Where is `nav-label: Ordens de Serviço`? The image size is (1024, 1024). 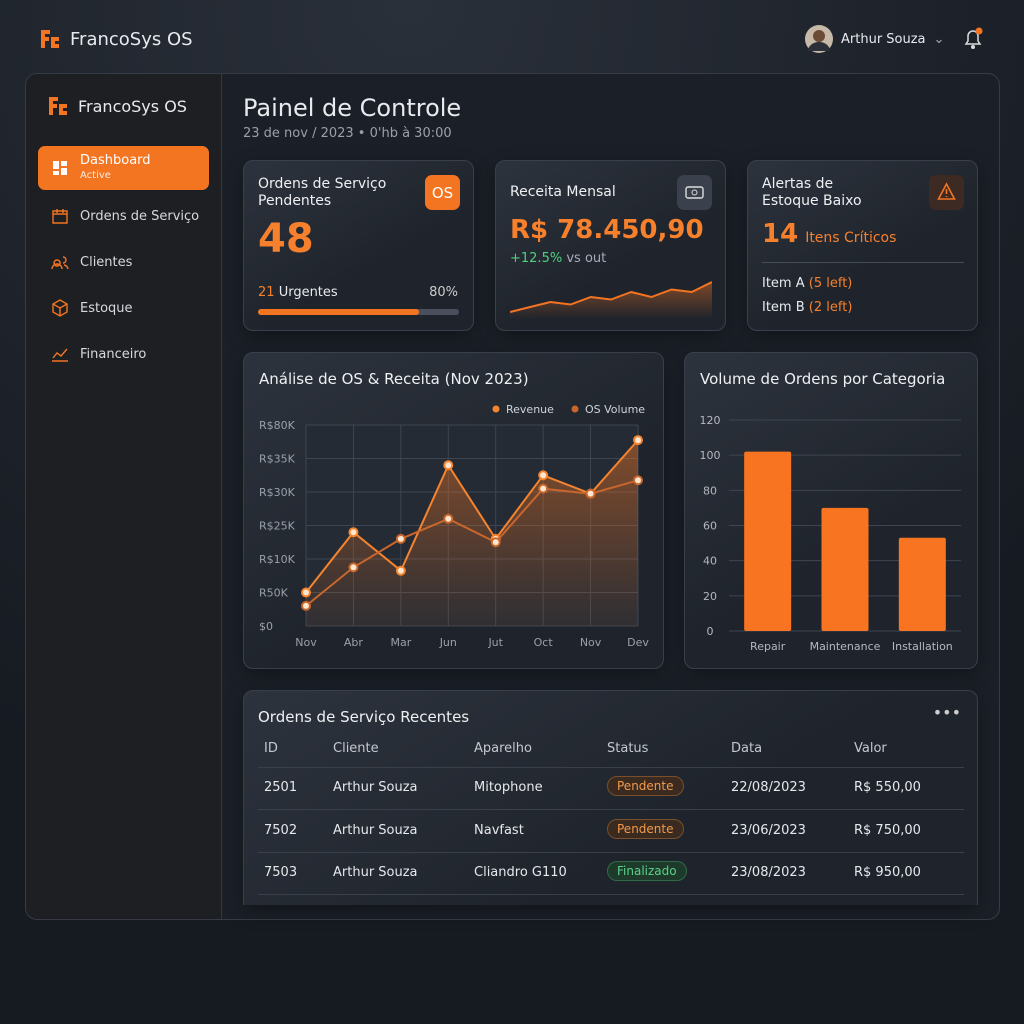 nav-label: Ordens de Serviço is located at coordinates (140, 216).